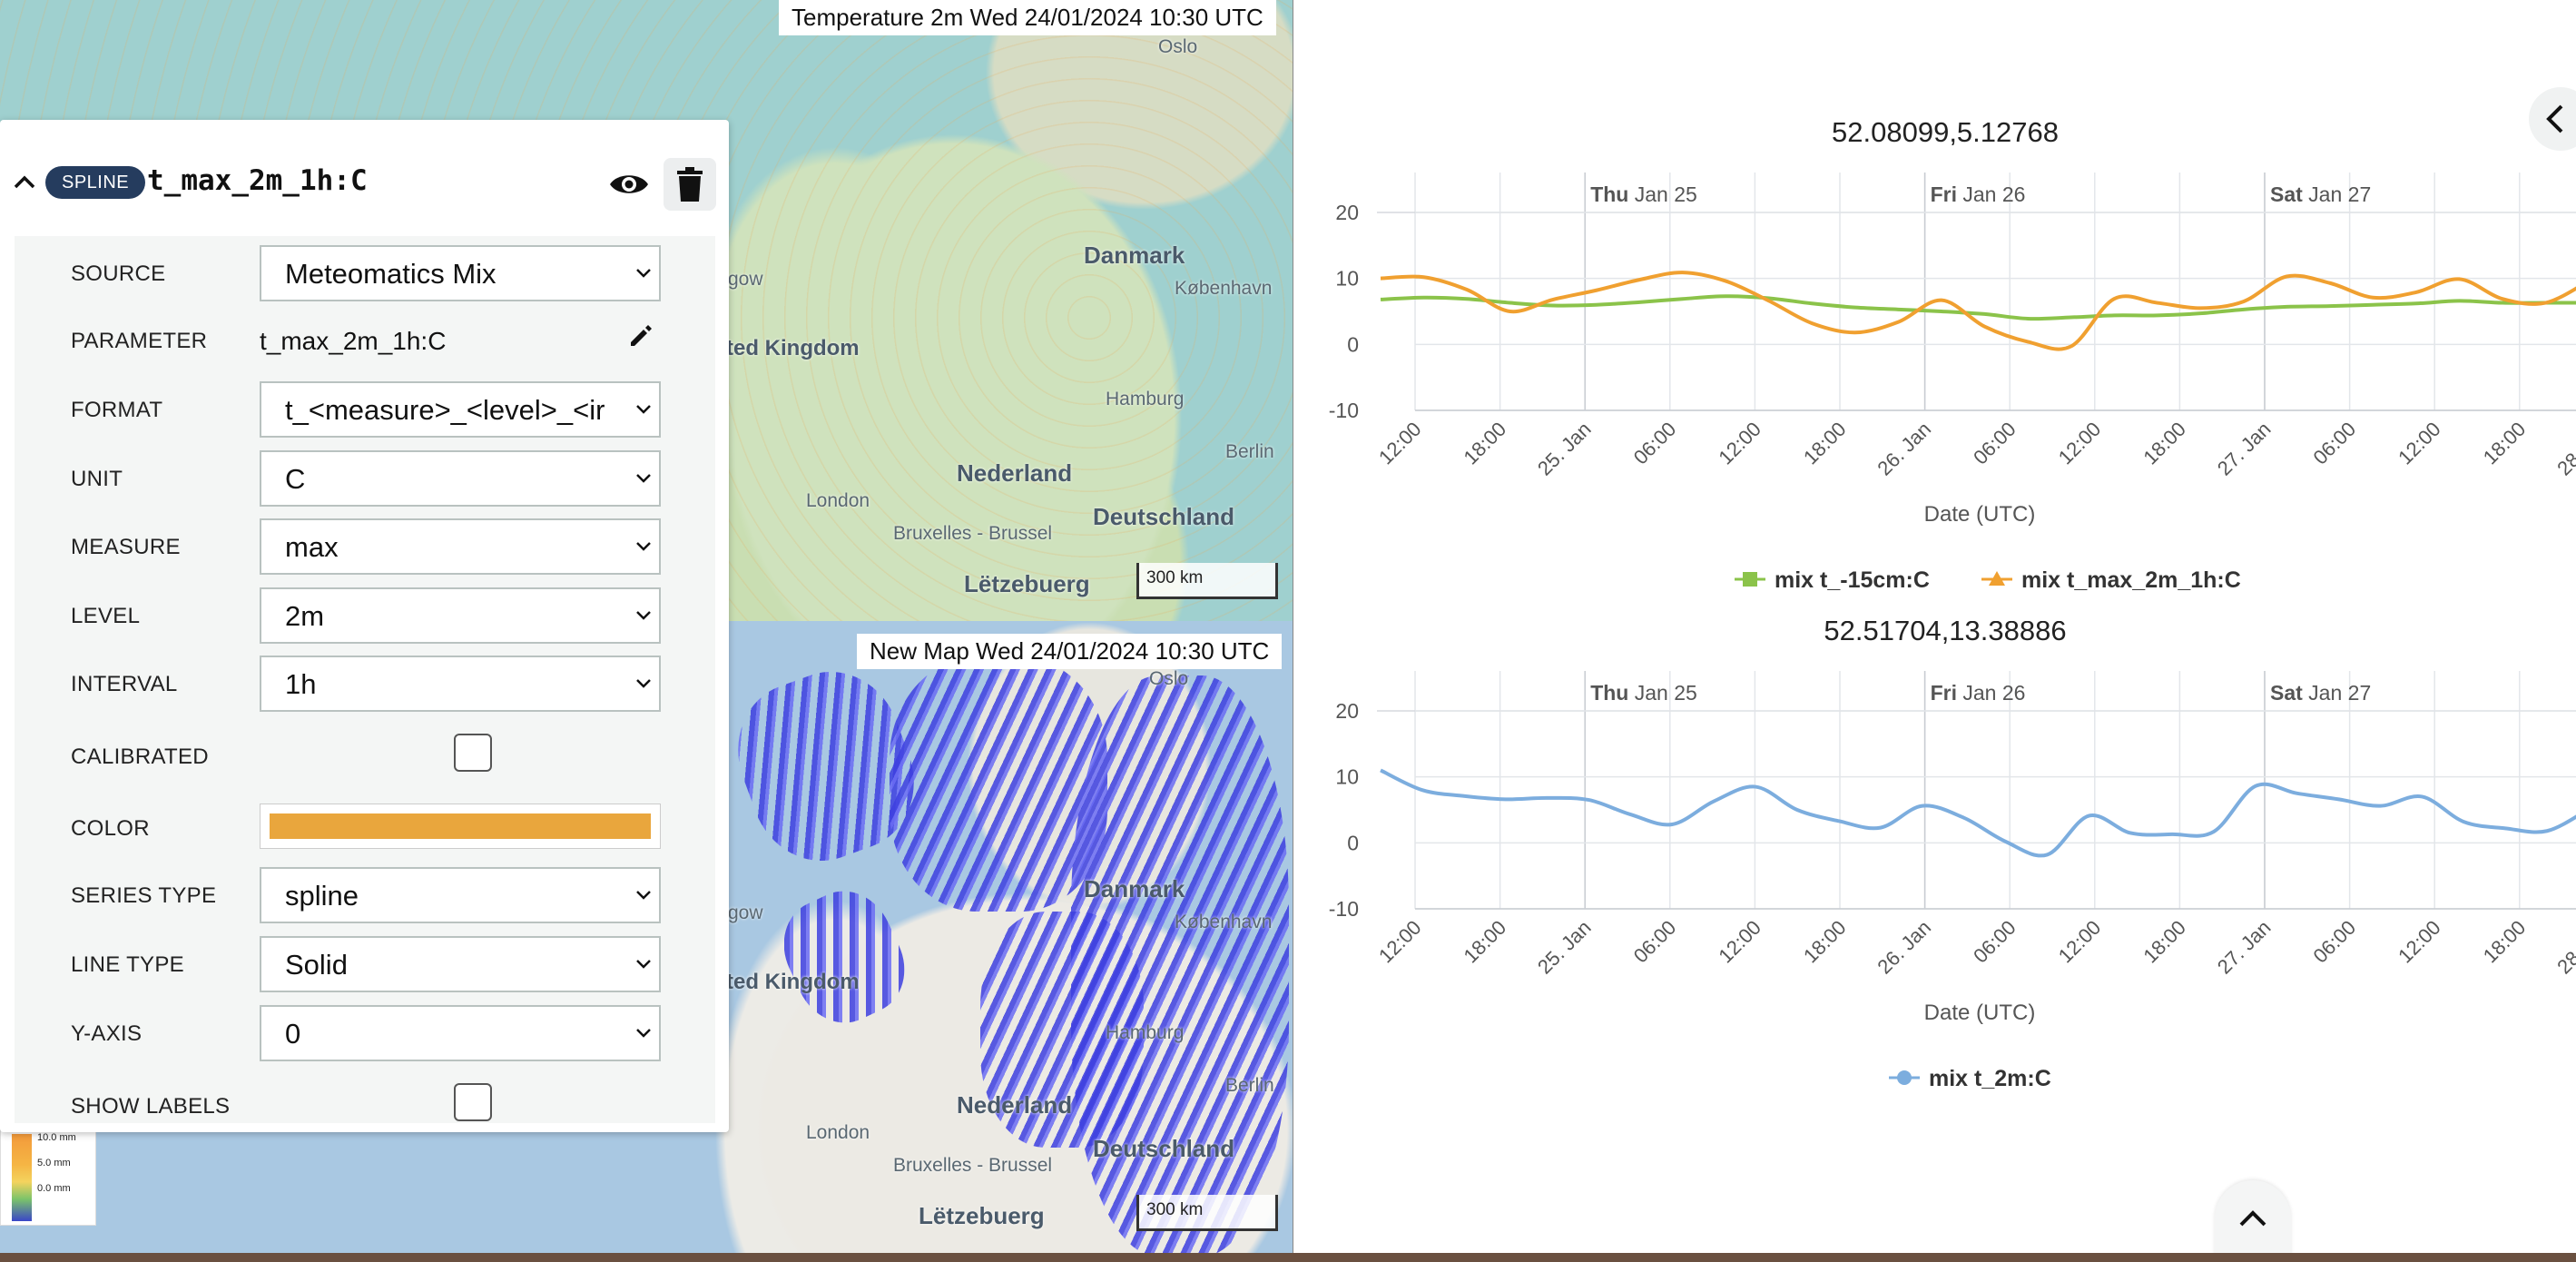 Image resolution: width=2576 pixels, height=1262 pixels. I want to click on y-axis-label: Y-AXIS, so click(107, 1033).